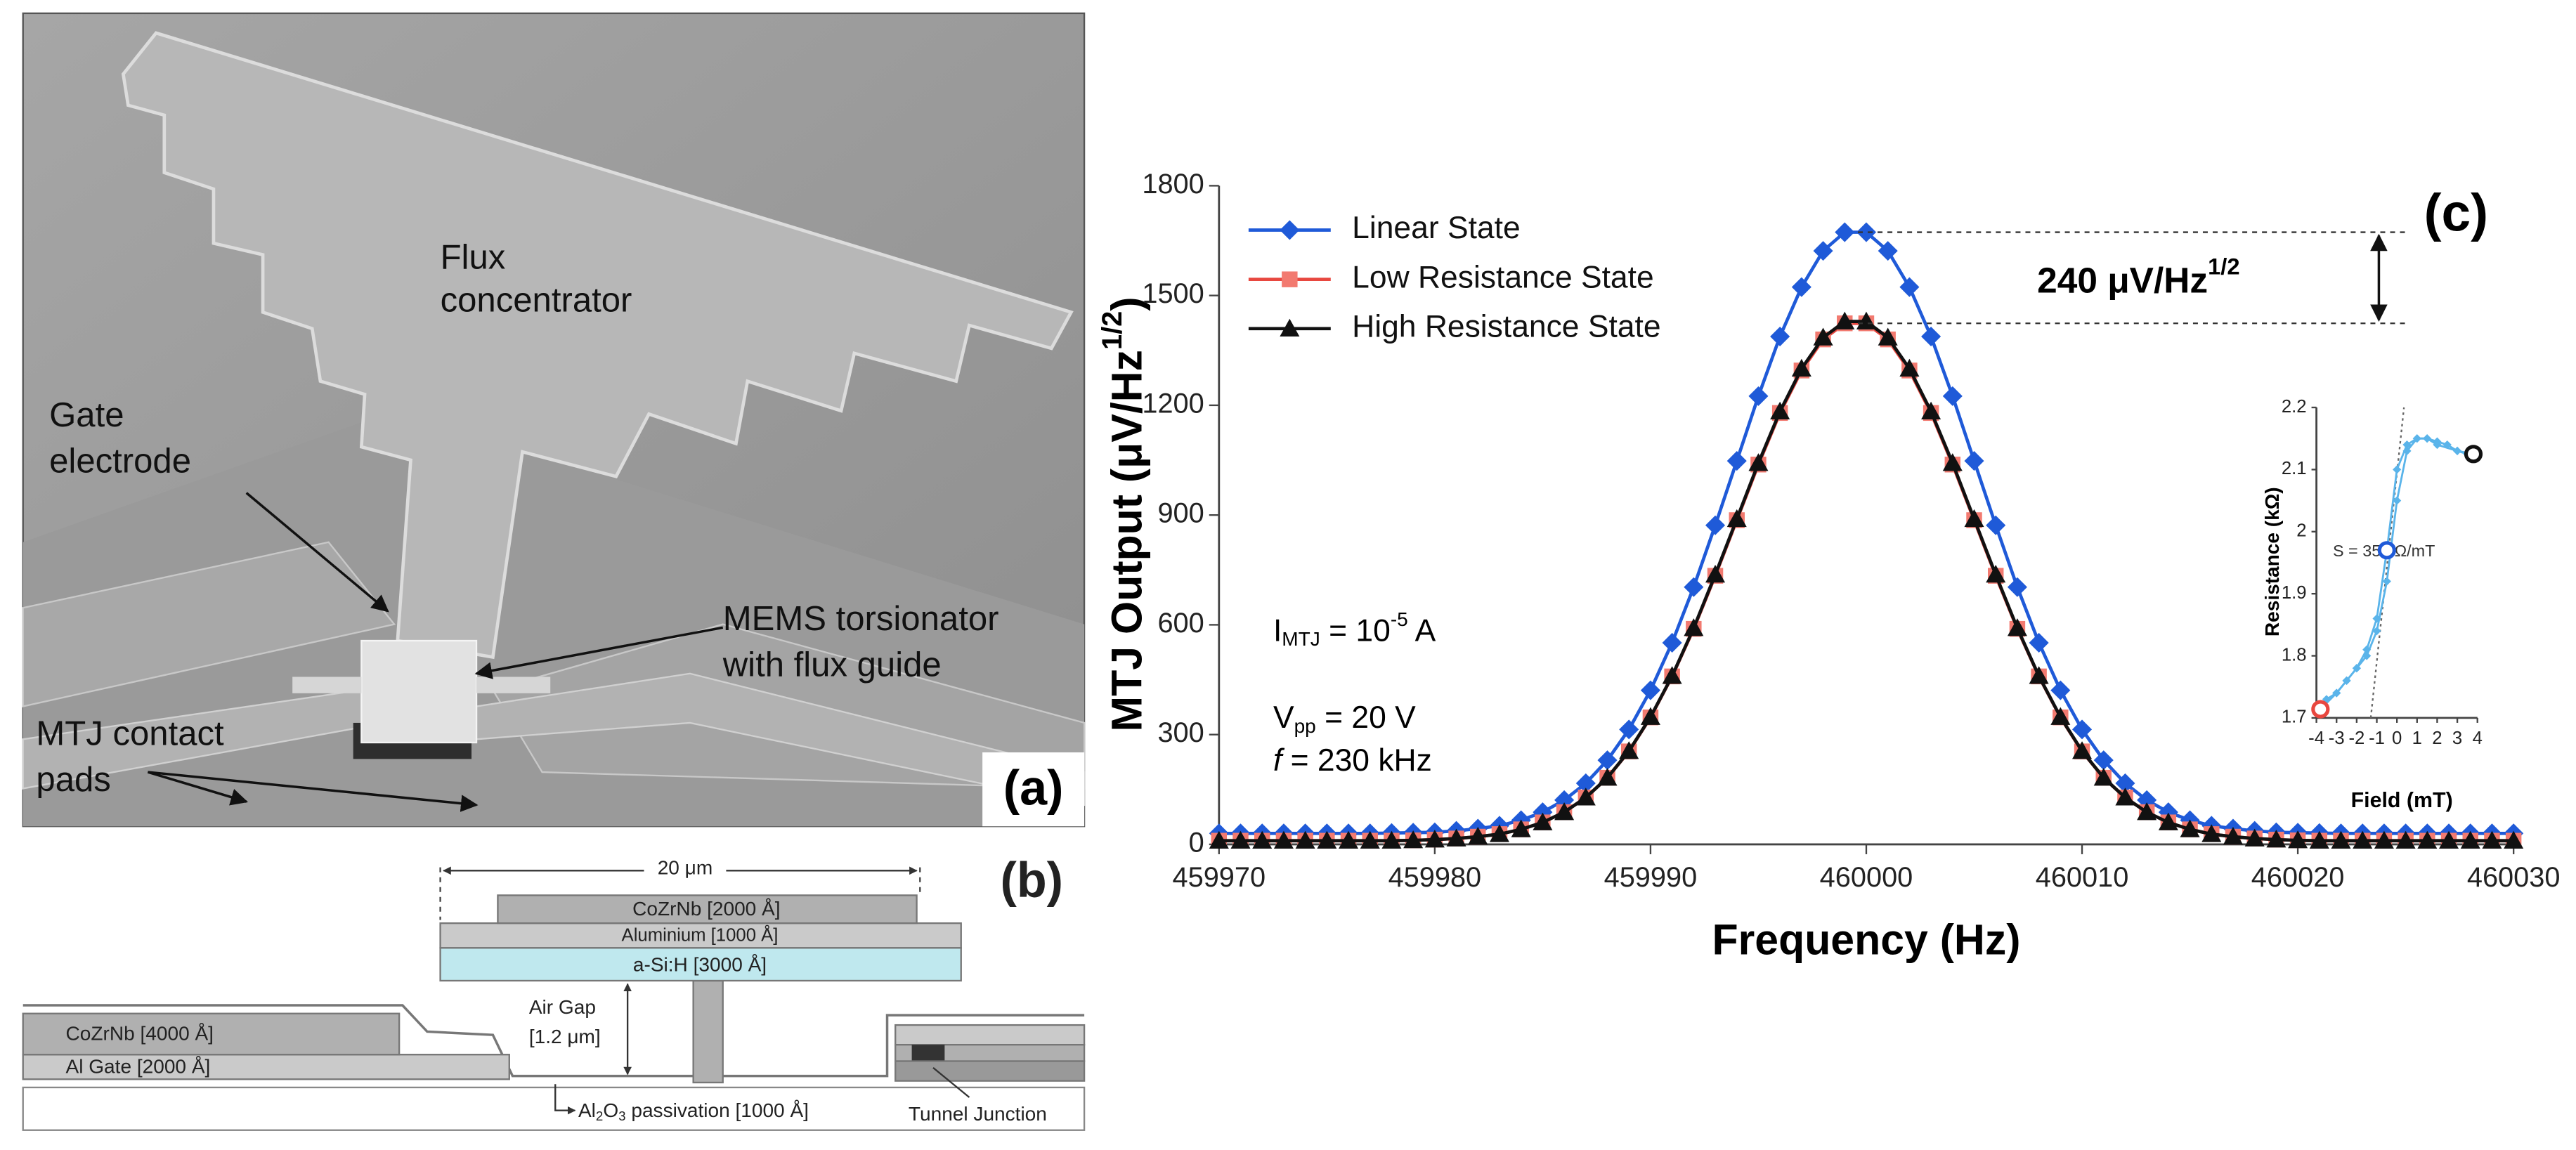 The width and height of the screenshot is (2576, 1150). I want to click on x-tick-label: 460010, so click(2082, 877).